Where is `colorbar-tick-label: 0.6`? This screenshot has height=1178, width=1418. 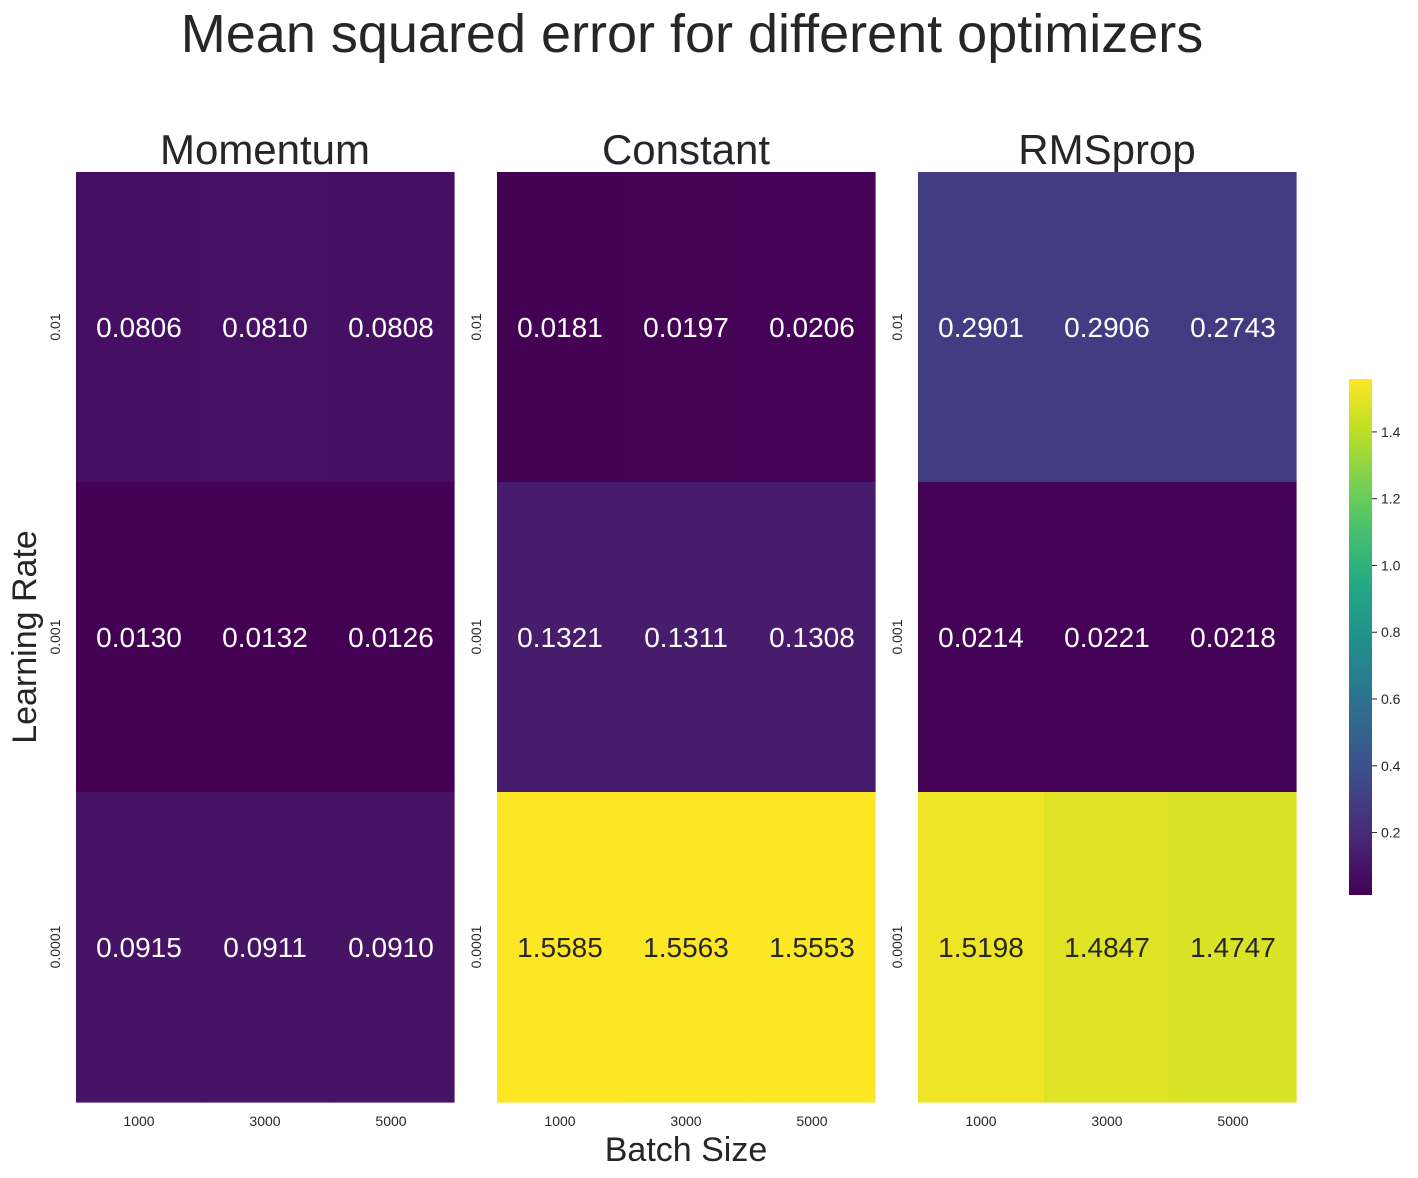 colorbar-tick-label: 0.6 is located at coordinates (1391, 699).